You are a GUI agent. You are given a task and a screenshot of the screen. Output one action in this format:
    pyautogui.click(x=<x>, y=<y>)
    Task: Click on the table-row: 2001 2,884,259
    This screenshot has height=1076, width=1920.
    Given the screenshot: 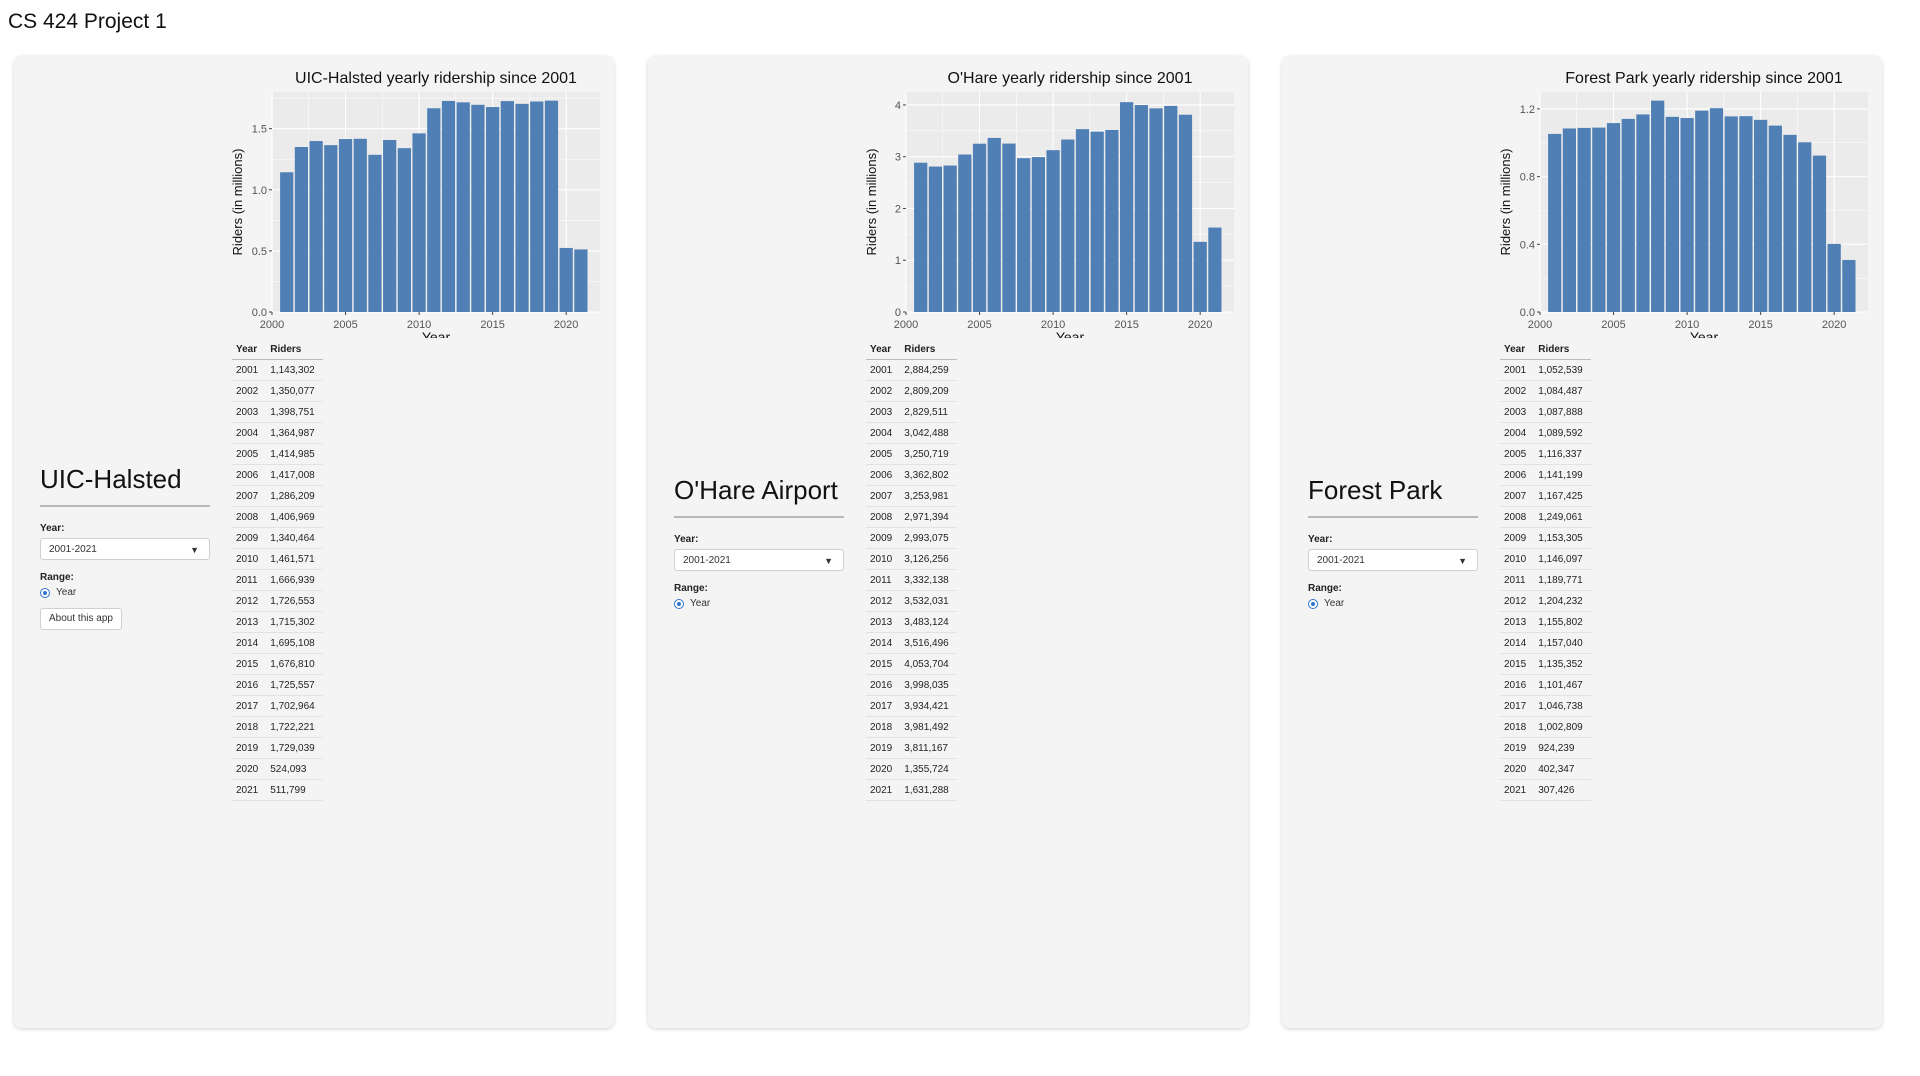 What is the action you would take?
    pyautogui.click(x=911, y=370)
    